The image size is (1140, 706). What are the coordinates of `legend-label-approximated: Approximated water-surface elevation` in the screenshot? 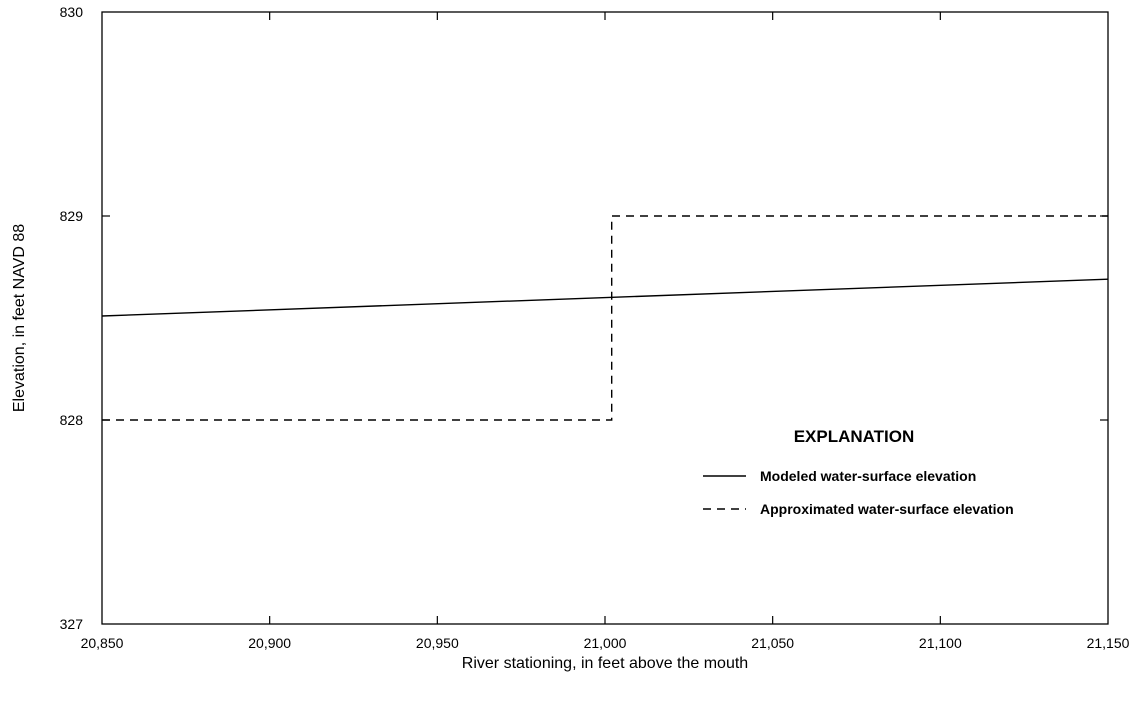 It's located at (887, 509).